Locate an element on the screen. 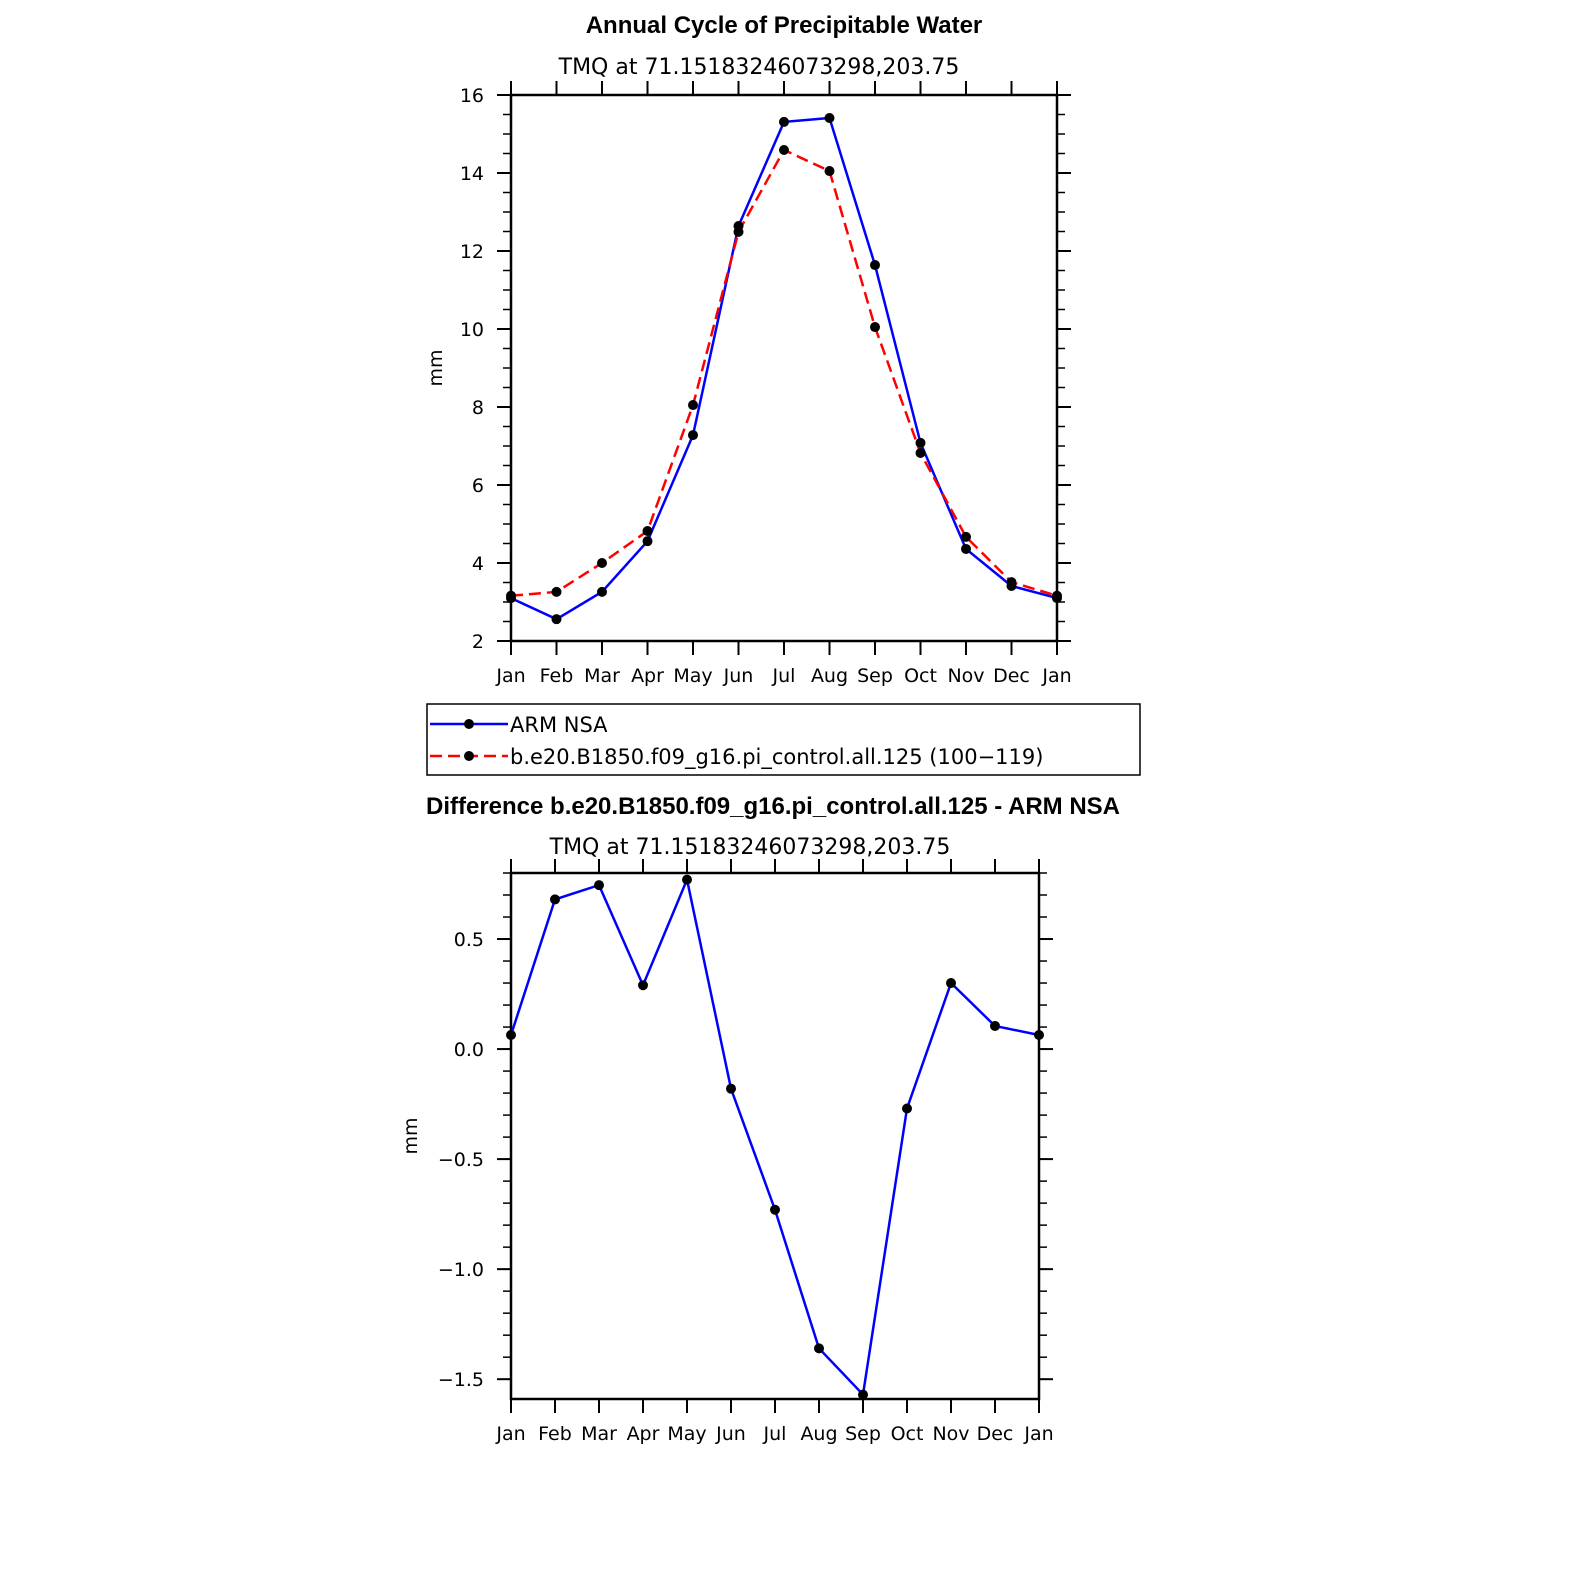  y-tick-label: −1.0 is located at coordinates (461, 1270).